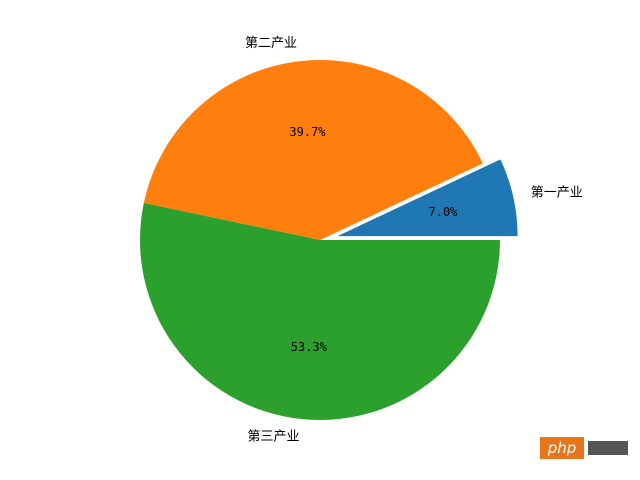  What do you see at coordinates (608, 448) in the screenshot?
I see `watermark-suffix-block` at bounding box center [608, 448].